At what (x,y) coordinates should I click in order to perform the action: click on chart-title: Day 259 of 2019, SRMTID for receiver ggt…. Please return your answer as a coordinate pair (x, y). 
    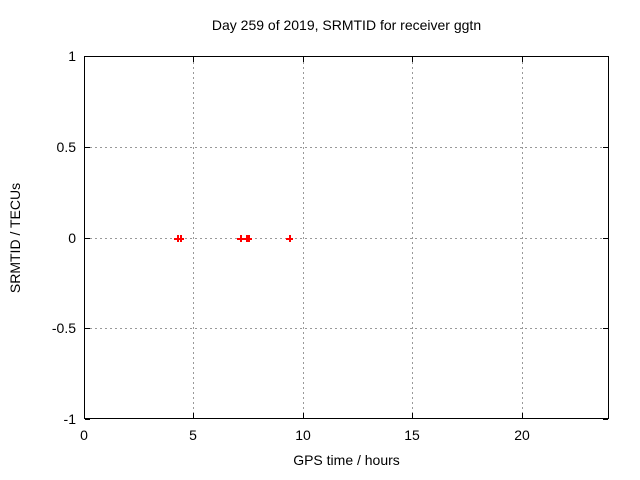
    Looking at the image, I should click on (346, 25).